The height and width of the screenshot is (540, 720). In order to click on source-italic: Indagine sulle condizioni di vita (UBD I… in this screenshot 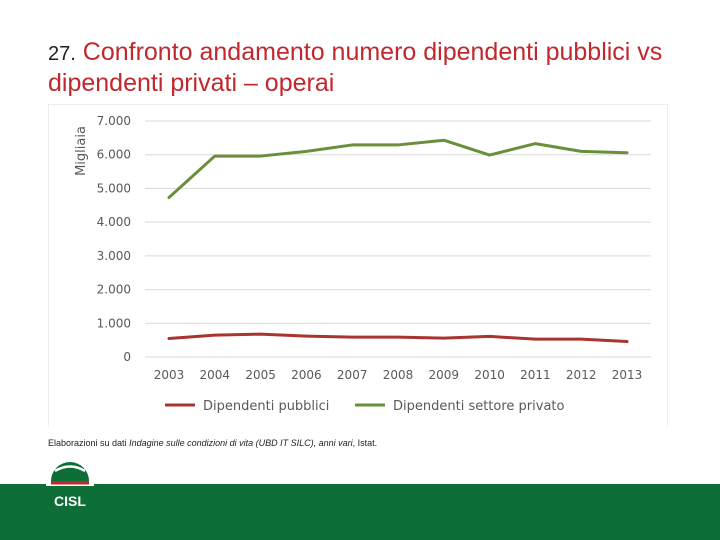, I will do `click(241, 443)`.